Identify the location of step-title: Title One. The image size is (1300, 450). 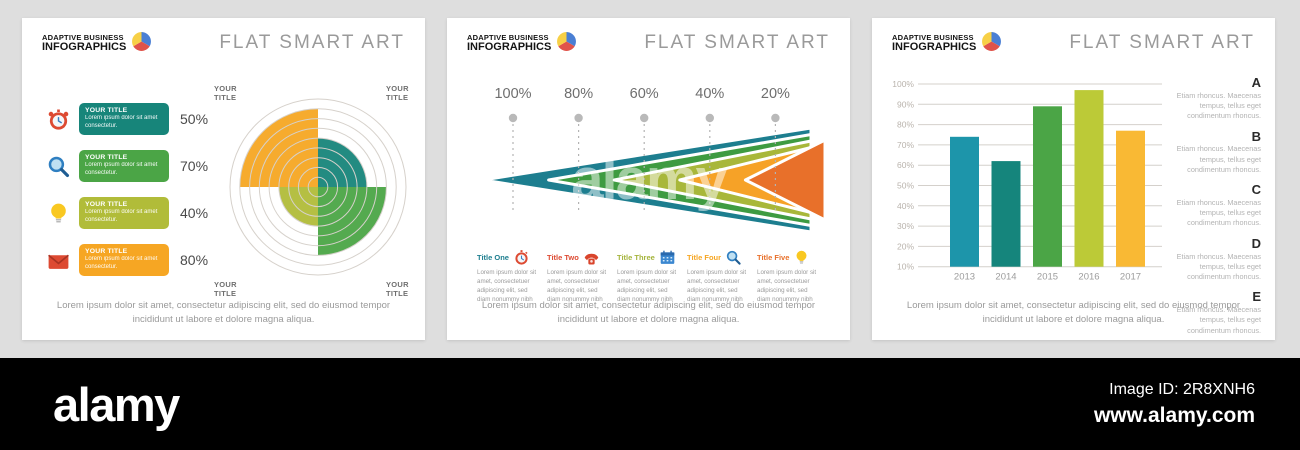
(493, 257).